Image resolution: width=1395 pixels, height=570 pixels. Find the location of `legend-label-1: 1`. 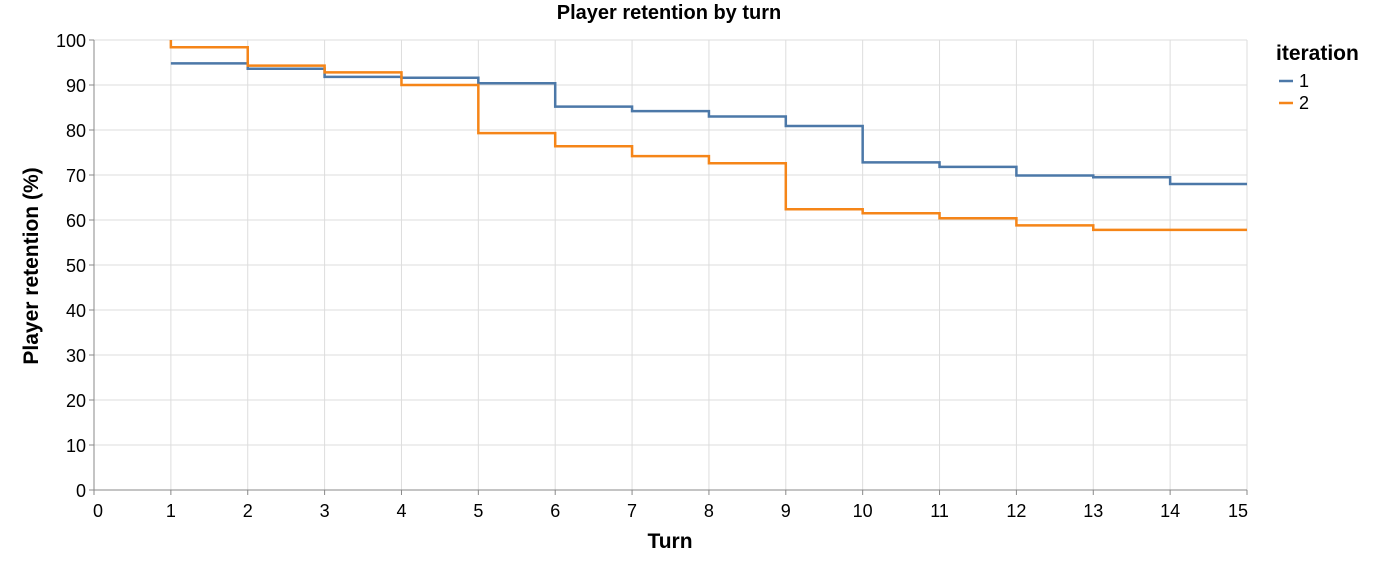

legend-label-1: 1 is located at coordinates (1304, 81).